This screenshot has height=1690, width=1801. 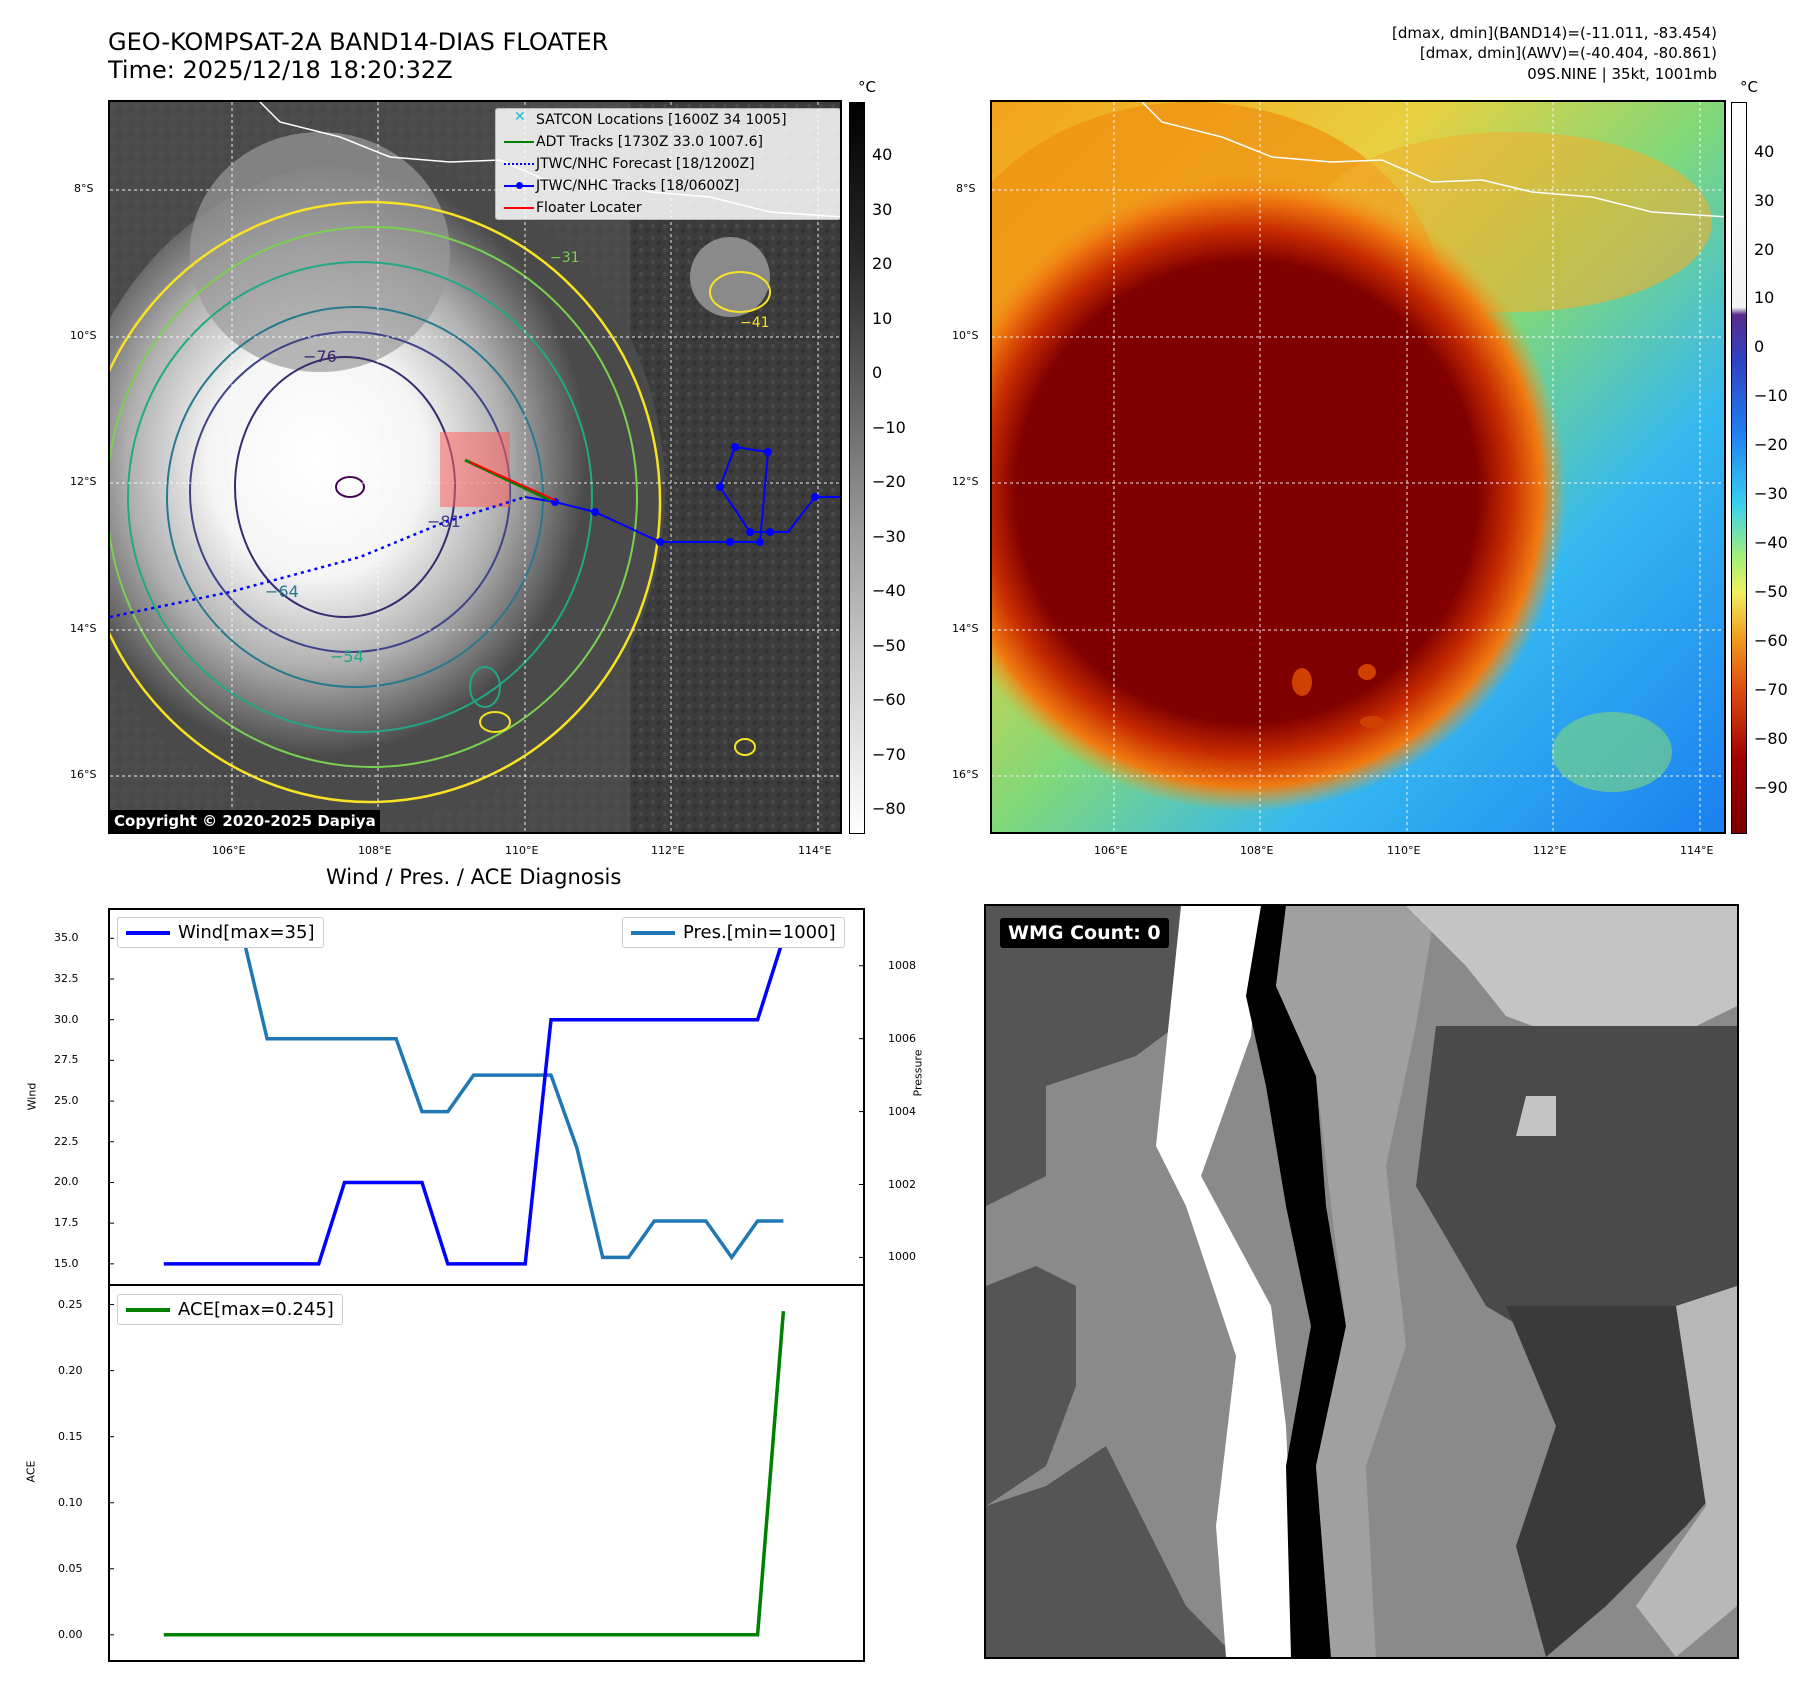 What do you see at coordinates (653, 932) in the screenshot?
I see `pres-line-icon` at bounding box center [653, 932].